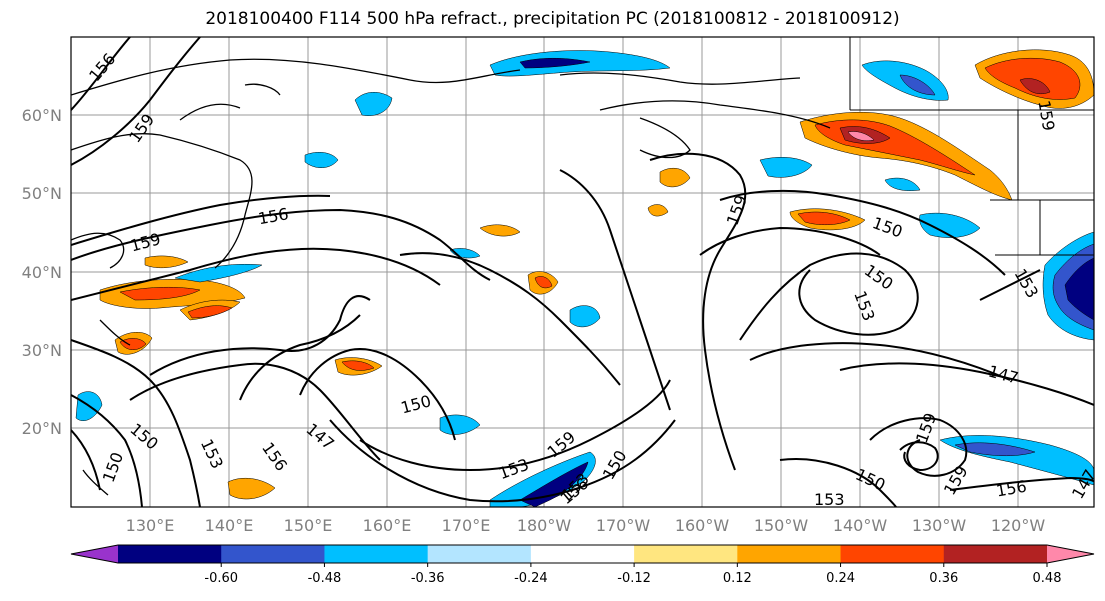 The height and width of the screenshot is (601, 1105). What do you see at coordinates (1018, 525) in the screenshot?
I see `lon-label: 120°W` at bounding box center [1018, 525].